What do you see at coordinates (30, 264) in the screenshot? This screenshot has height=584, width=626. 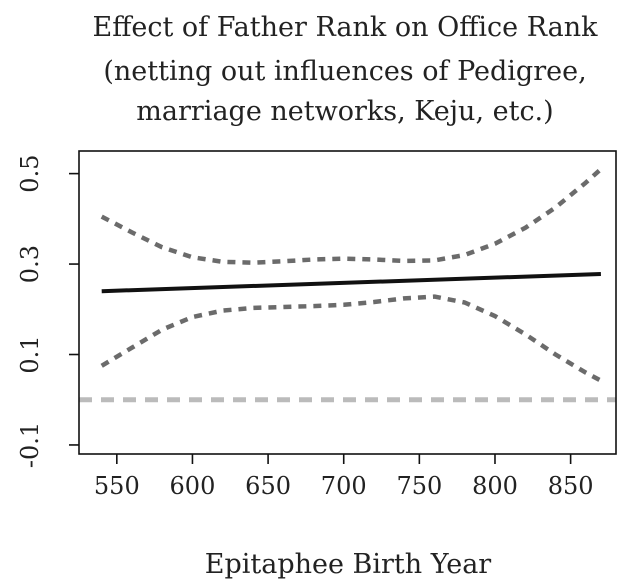 I see `y-tick-label: 0.3` at bounding box center [30, 264].